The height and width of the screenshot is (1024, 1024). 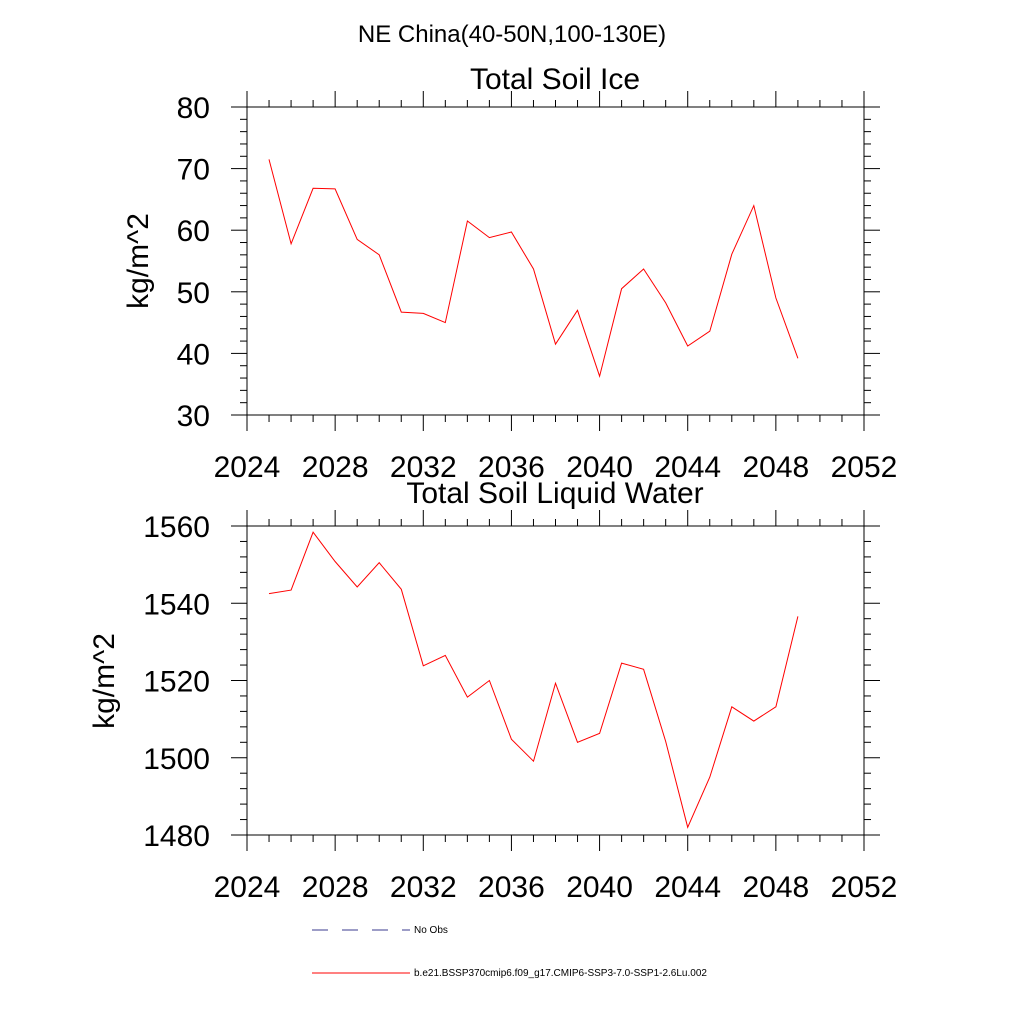 What do you see at coordinates (193, 231) in the screenshot?
I see `y-tick-label: 60` at bounding box center [193, 231].